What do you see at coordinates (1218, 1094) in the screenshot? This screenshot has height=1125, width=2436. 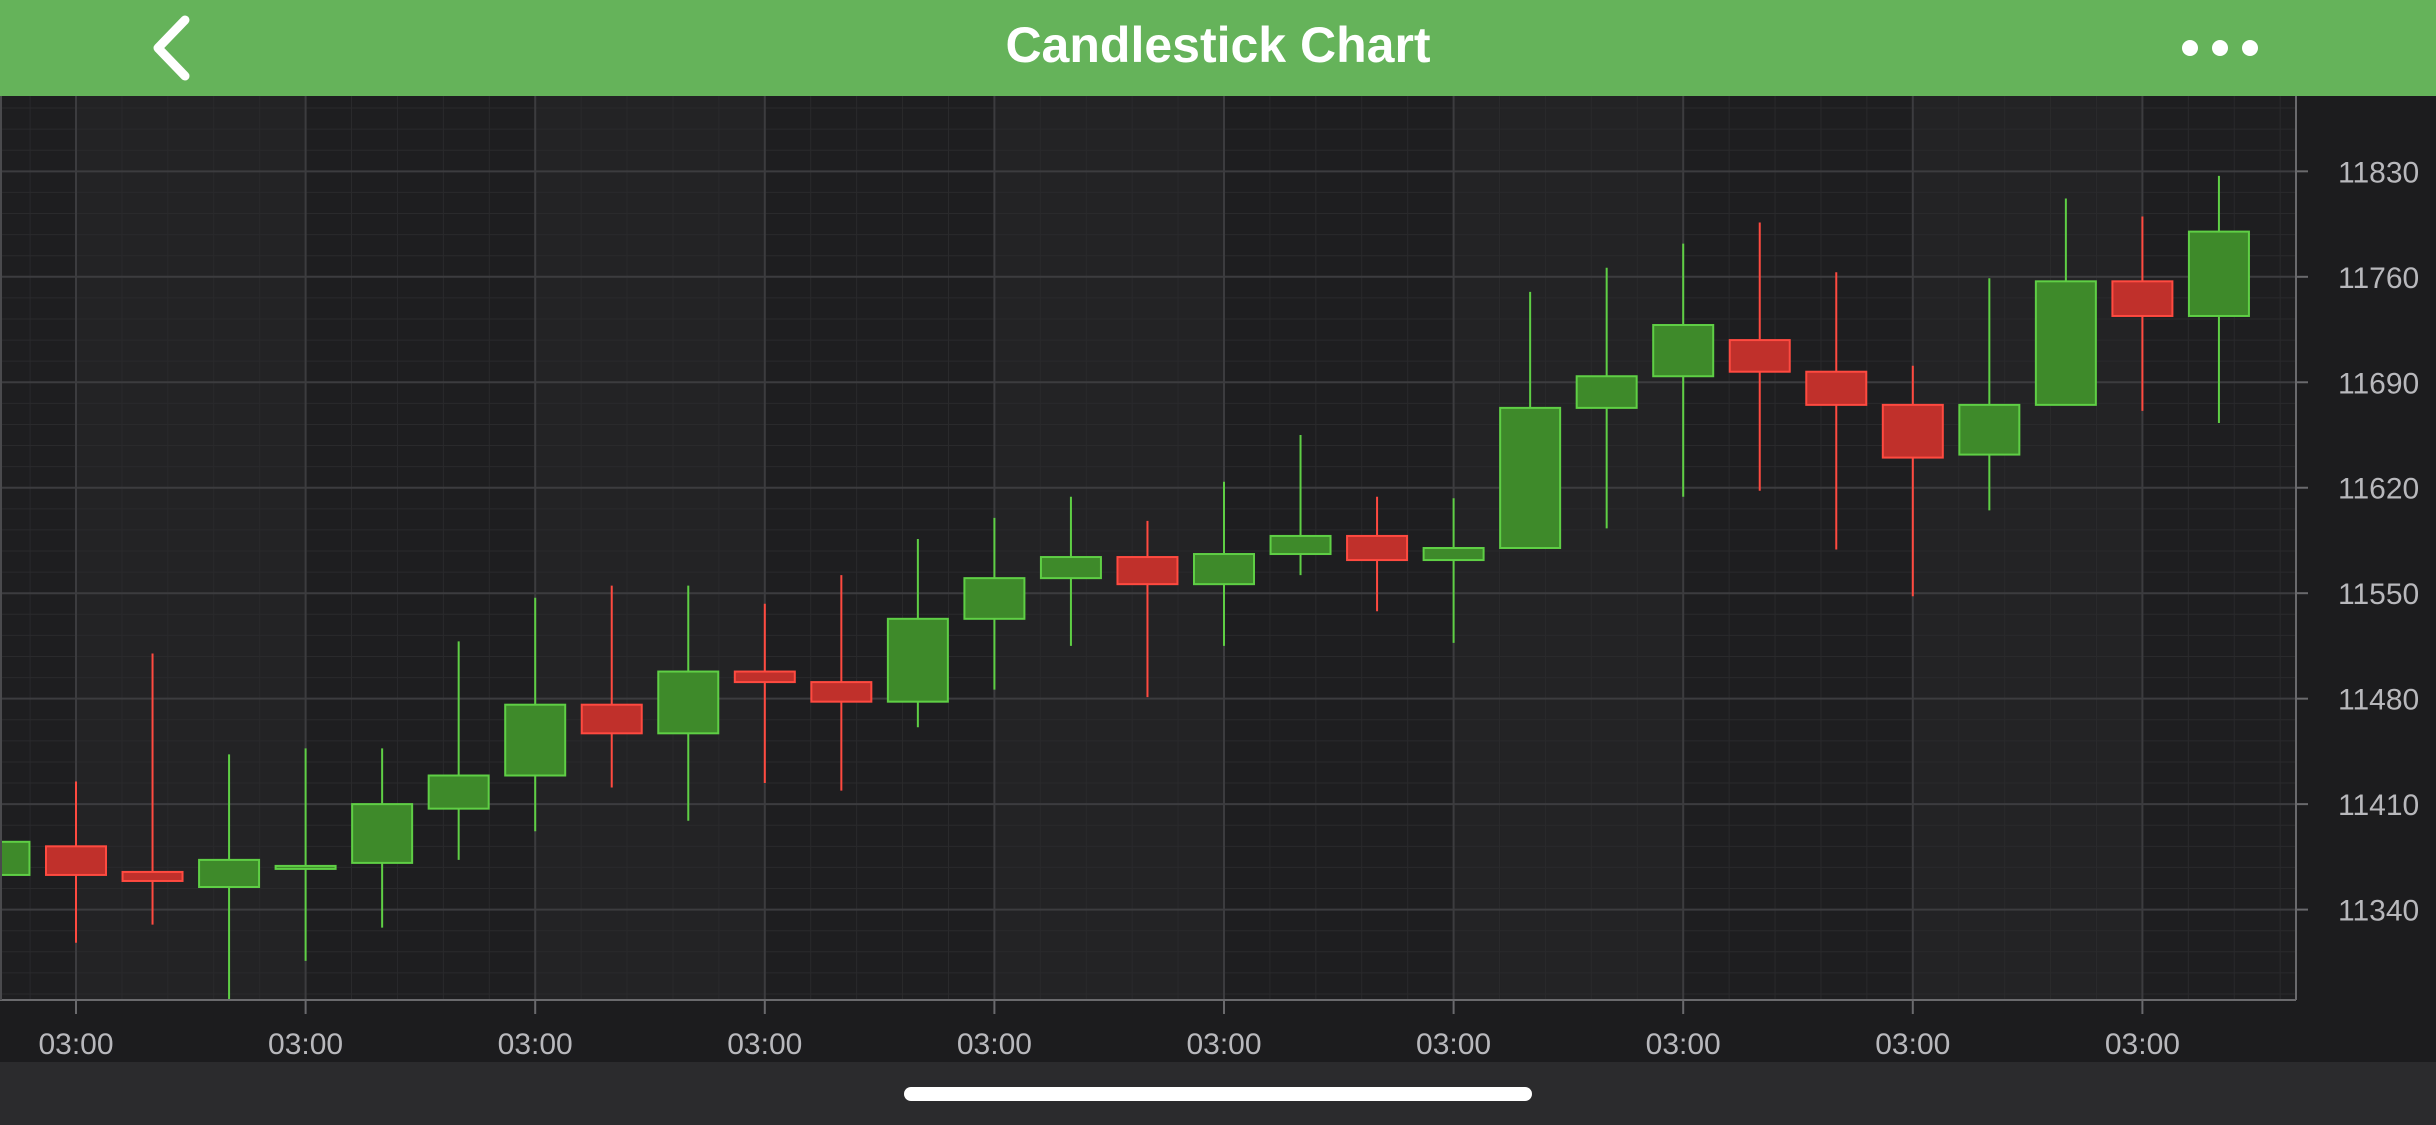 I see `home-indicator` at bounding box center [1218, 1094].